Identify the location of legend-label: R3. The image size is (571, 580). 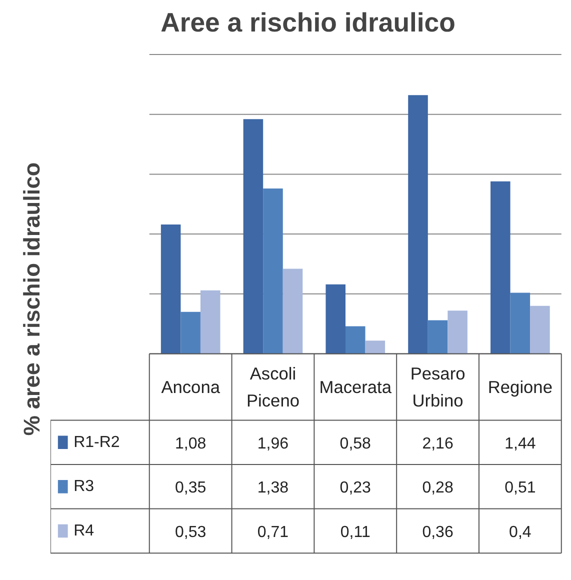
(84, 487).